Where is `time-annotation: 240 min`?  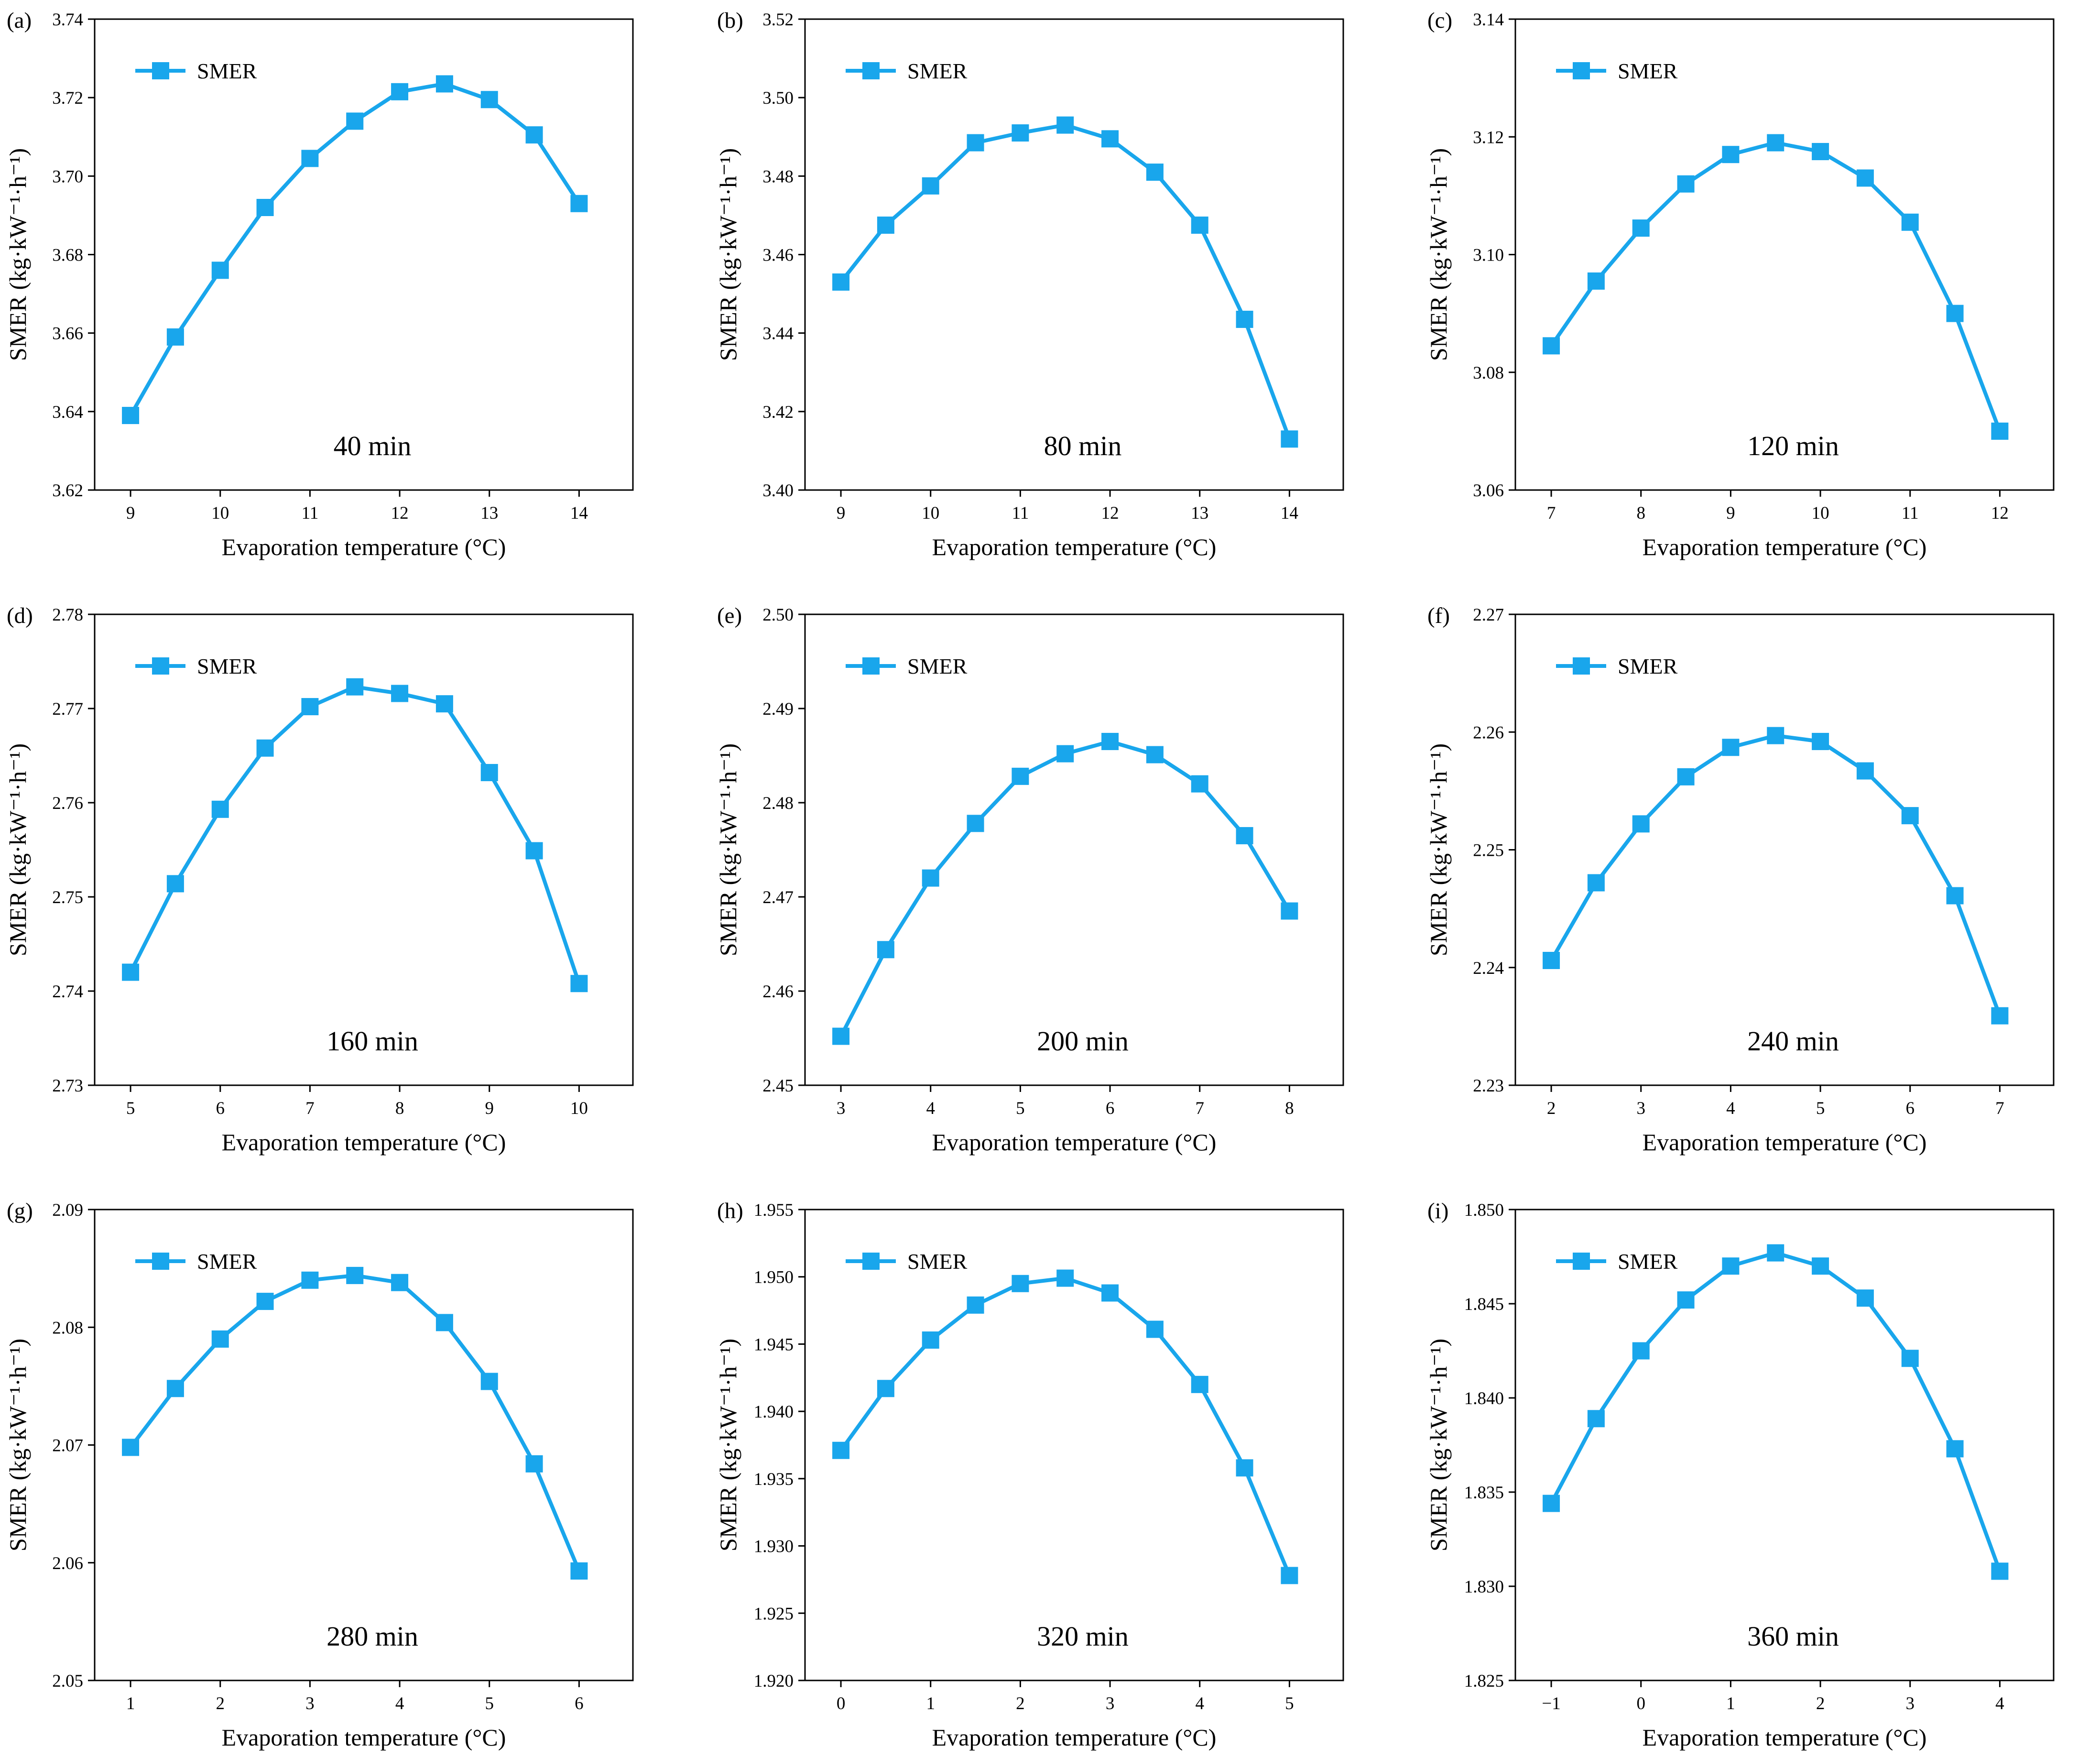 time-annotation: 240 min is located at coordinates (1793, 1041).